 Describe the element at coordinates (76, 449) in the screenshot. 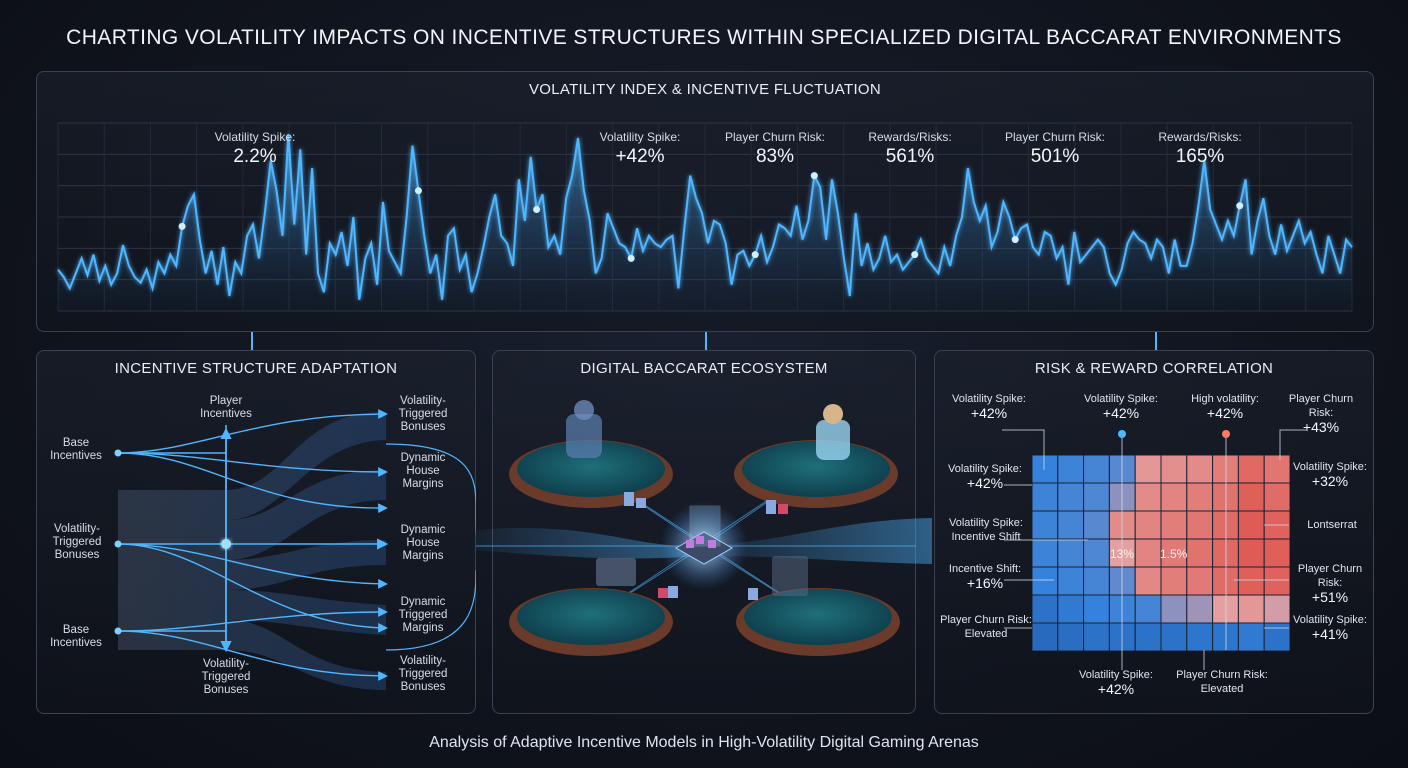

I see `left-label-base-incentives-1: Base Incentives` at that location.